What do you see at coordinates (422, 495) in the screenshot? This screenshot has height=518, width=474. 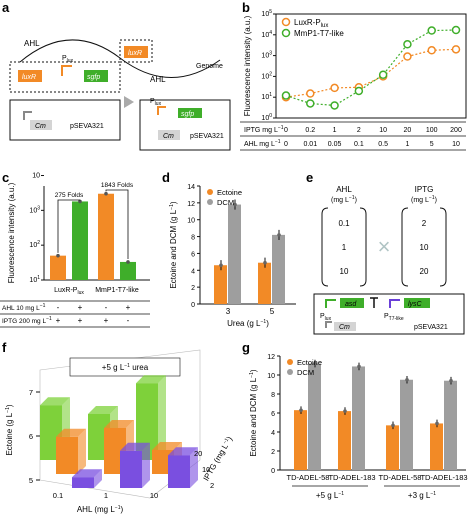 I see `g-group-label: +3 g L−1` at bounding box center [422, 495].